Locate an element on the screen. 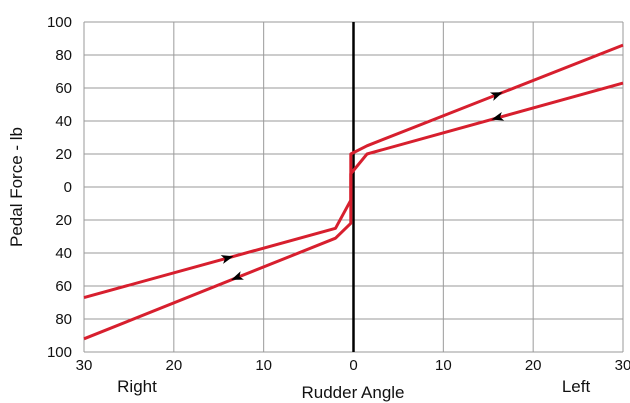 This screenshot has width=630, height=403. x-tick-label: 0 is located at coordinates (353, 365).